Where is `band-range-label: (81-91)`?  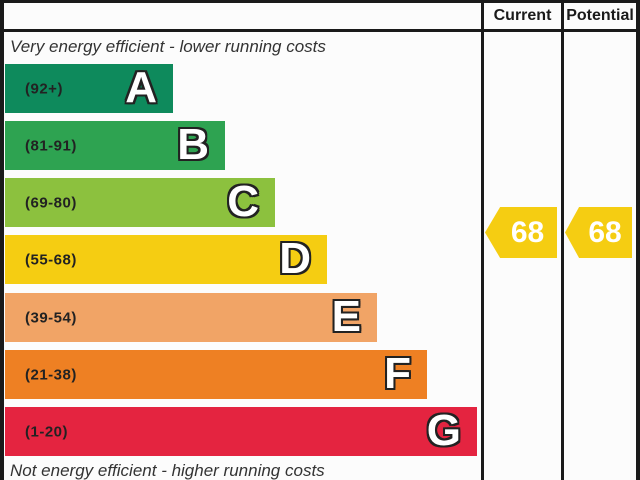
band-range-label: (81-91) is located at coordinates (51, 145).